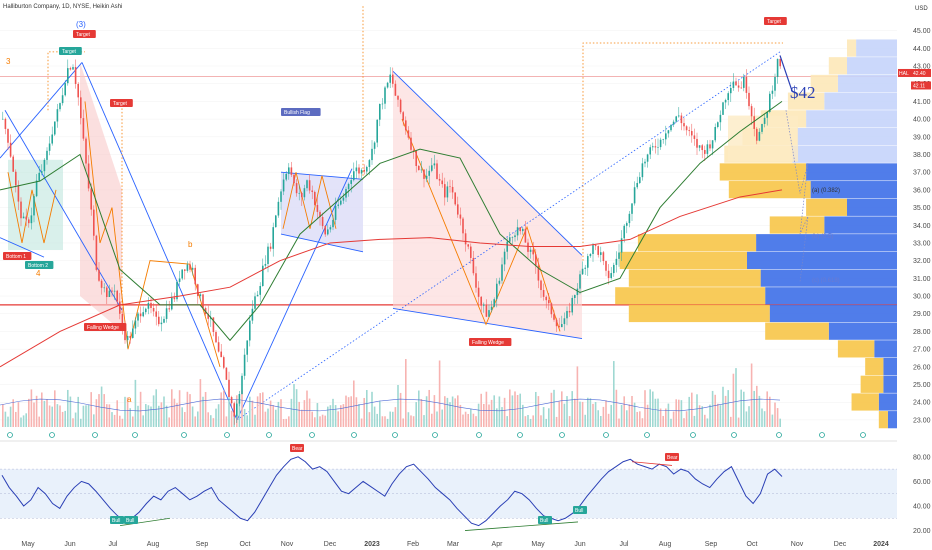 This screenshot has height=550, width=932. I want to click on annotation-target: Target, so click(120, 104).